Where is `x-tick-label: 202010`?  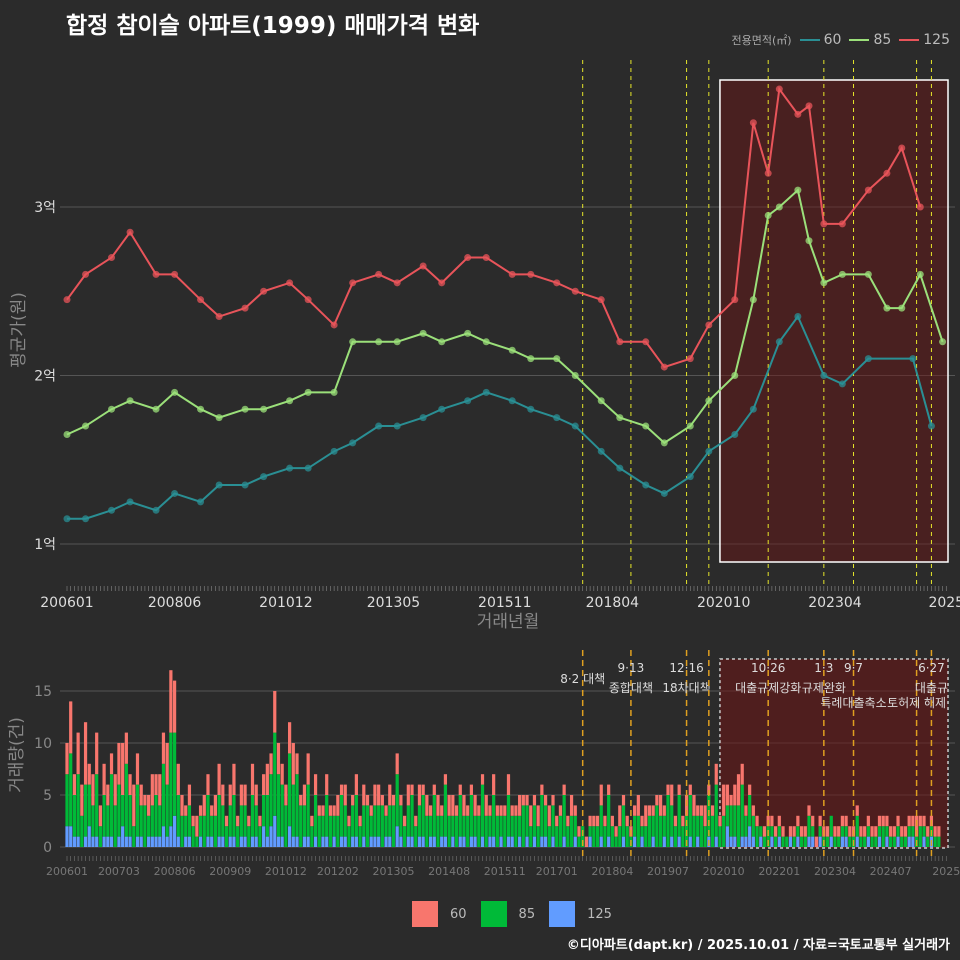 x-tick-label: 202010 is located at coordinates (723, 603).